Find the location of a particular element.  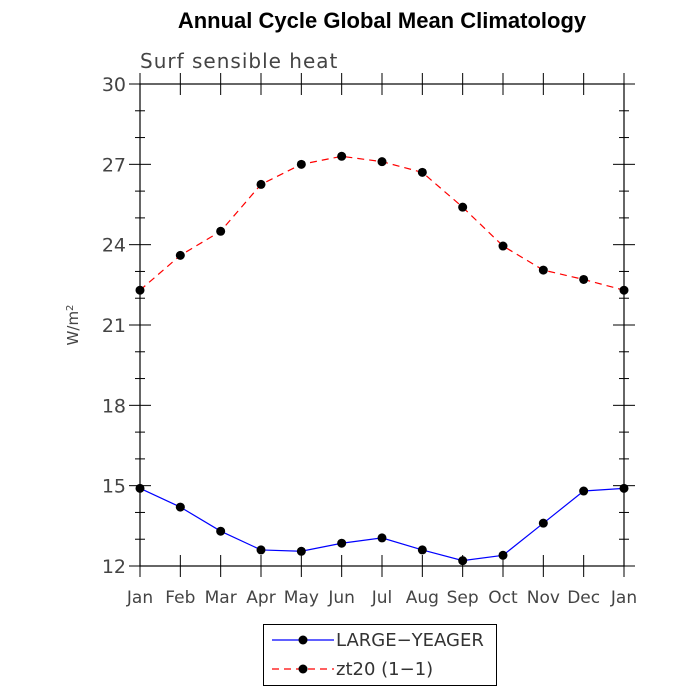

x-tick-label-5: Jun is located at coordinates (341, 598).